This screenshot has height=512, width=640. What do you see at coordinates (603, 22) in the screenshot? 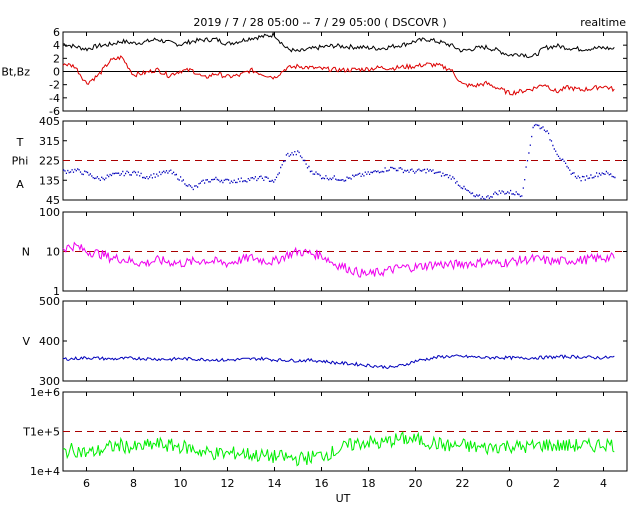
I see `realtime-label: realtime` at bounding box center [603, 22].